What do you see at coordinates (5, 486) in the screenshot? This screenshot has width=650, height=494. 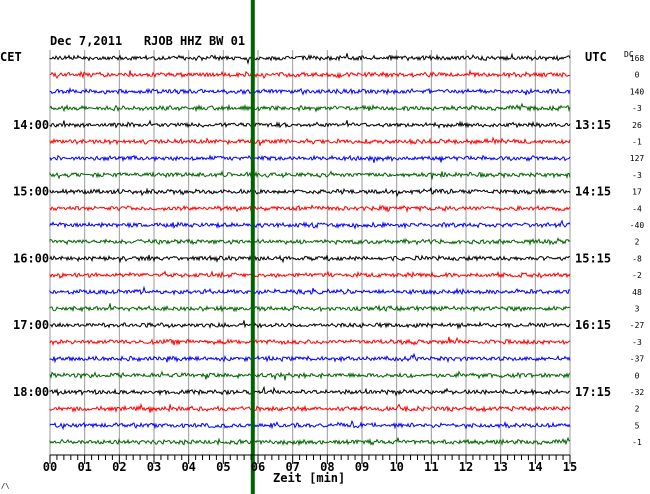 I see `corner-mark: /\` at bounding box center [5, 486].